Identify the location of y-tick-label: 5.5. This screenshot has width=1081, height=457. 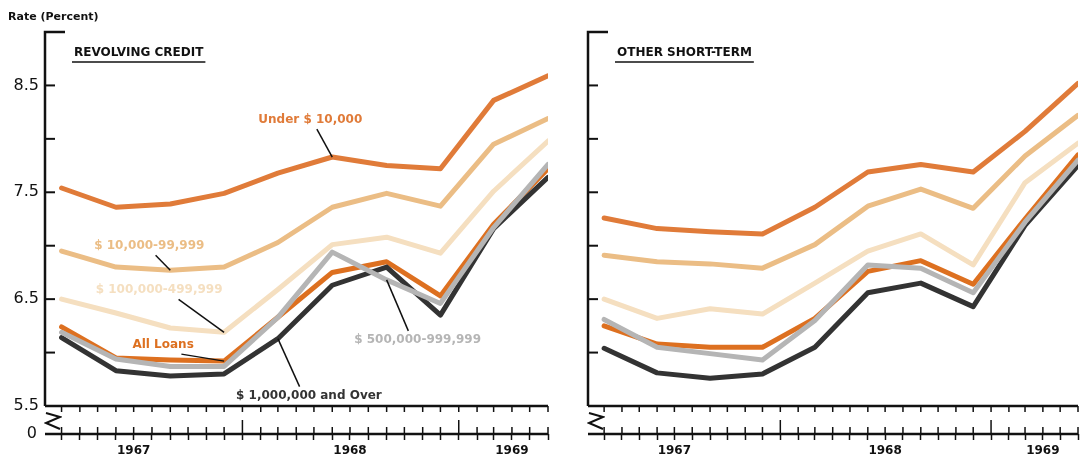
(26, 405).